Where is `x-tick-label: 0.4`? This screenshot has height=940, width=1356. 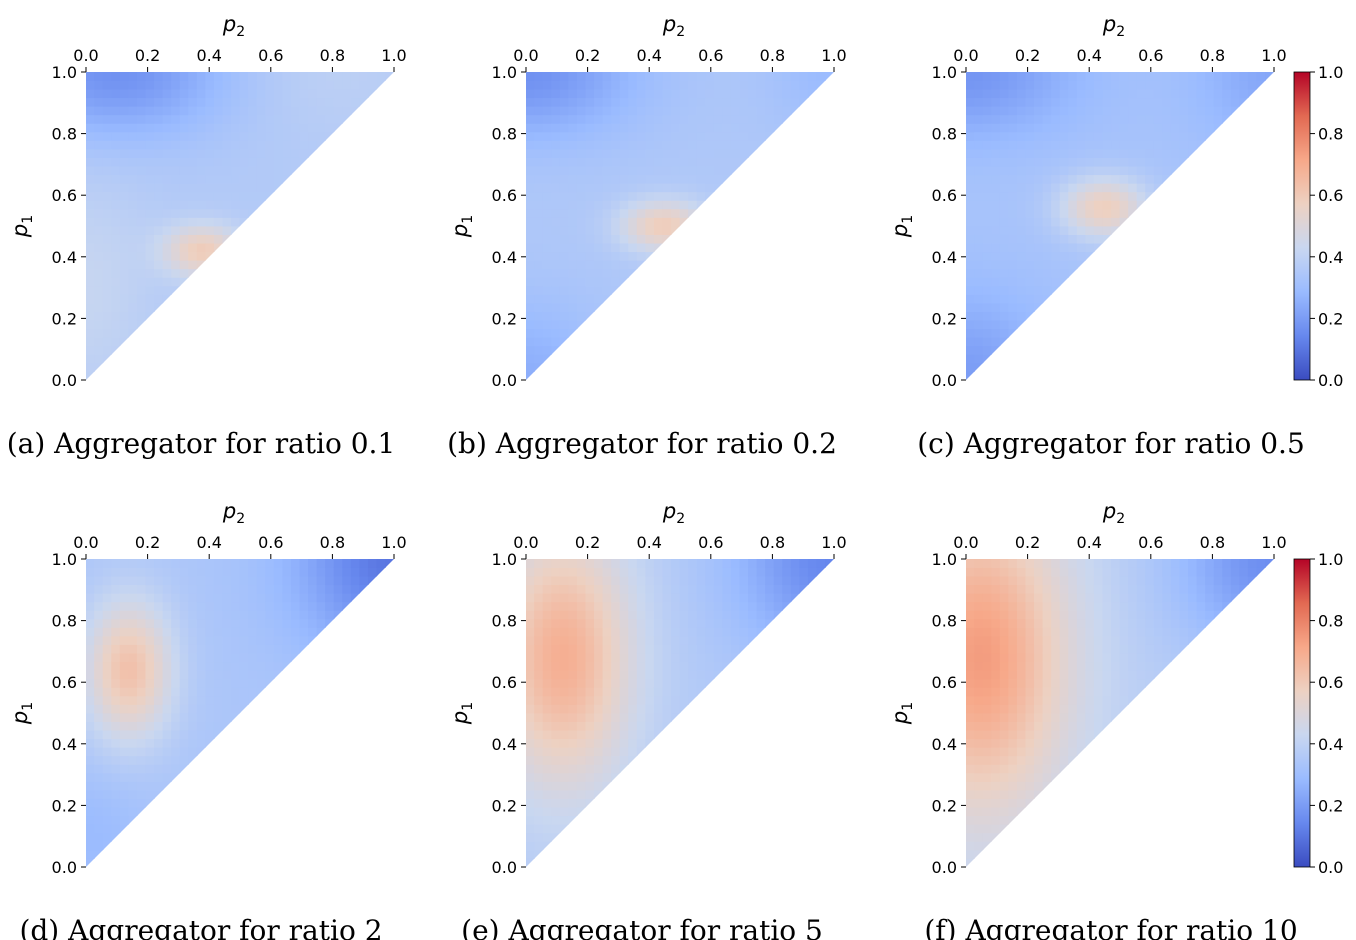
x-tick-label: 0.4 is located at coordinates (648, 542).